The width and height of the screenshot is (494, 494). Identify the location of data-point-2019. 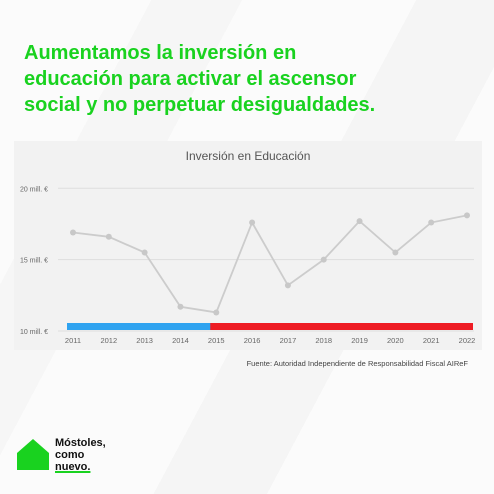
(359, 221).